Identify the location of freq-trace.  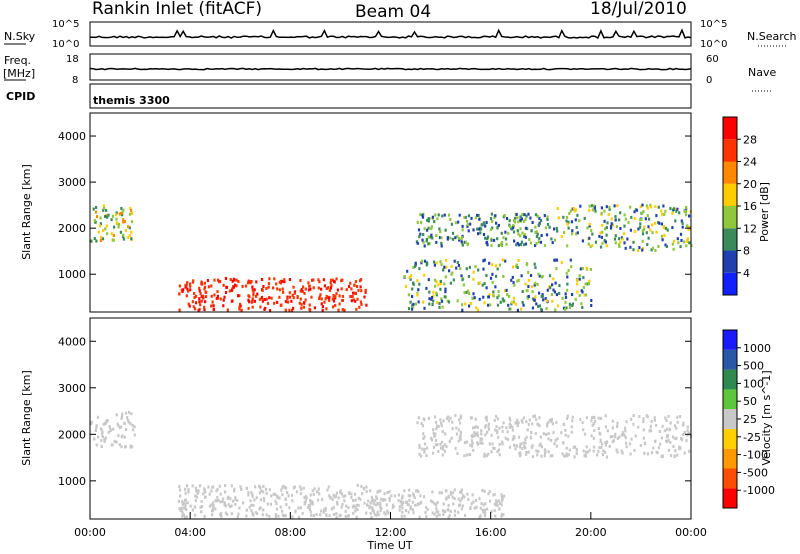
(390, 69).